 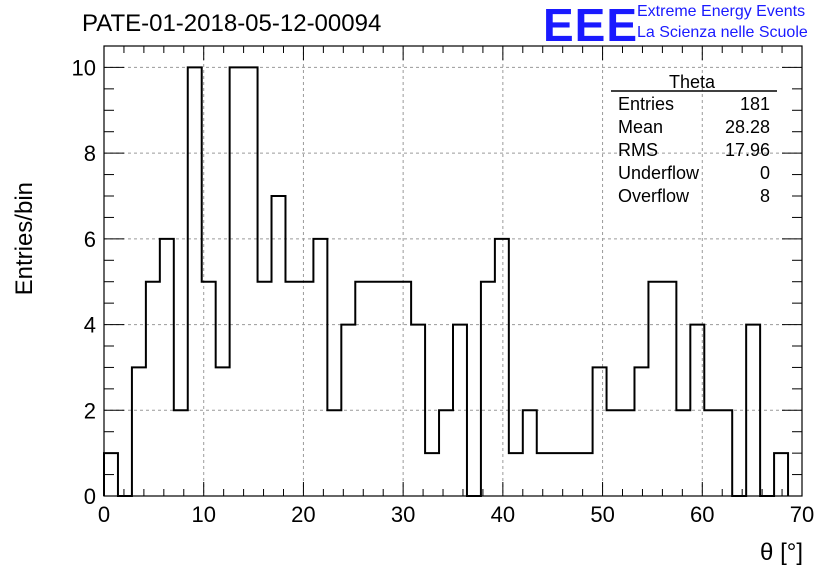 What do you see at coordinates (104, 514) in the screenshot?
I see `x-tick-label: 0` at bounding box center [104, 514].